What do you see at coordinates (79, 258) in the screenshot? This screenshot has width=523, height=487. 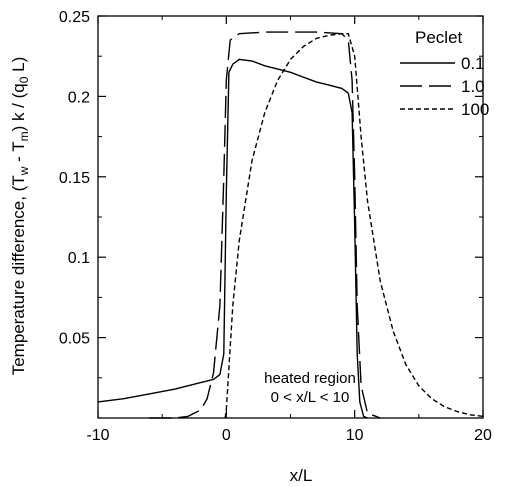 I see `y-tick-label: 0.1` at bounding box center [79, 258].